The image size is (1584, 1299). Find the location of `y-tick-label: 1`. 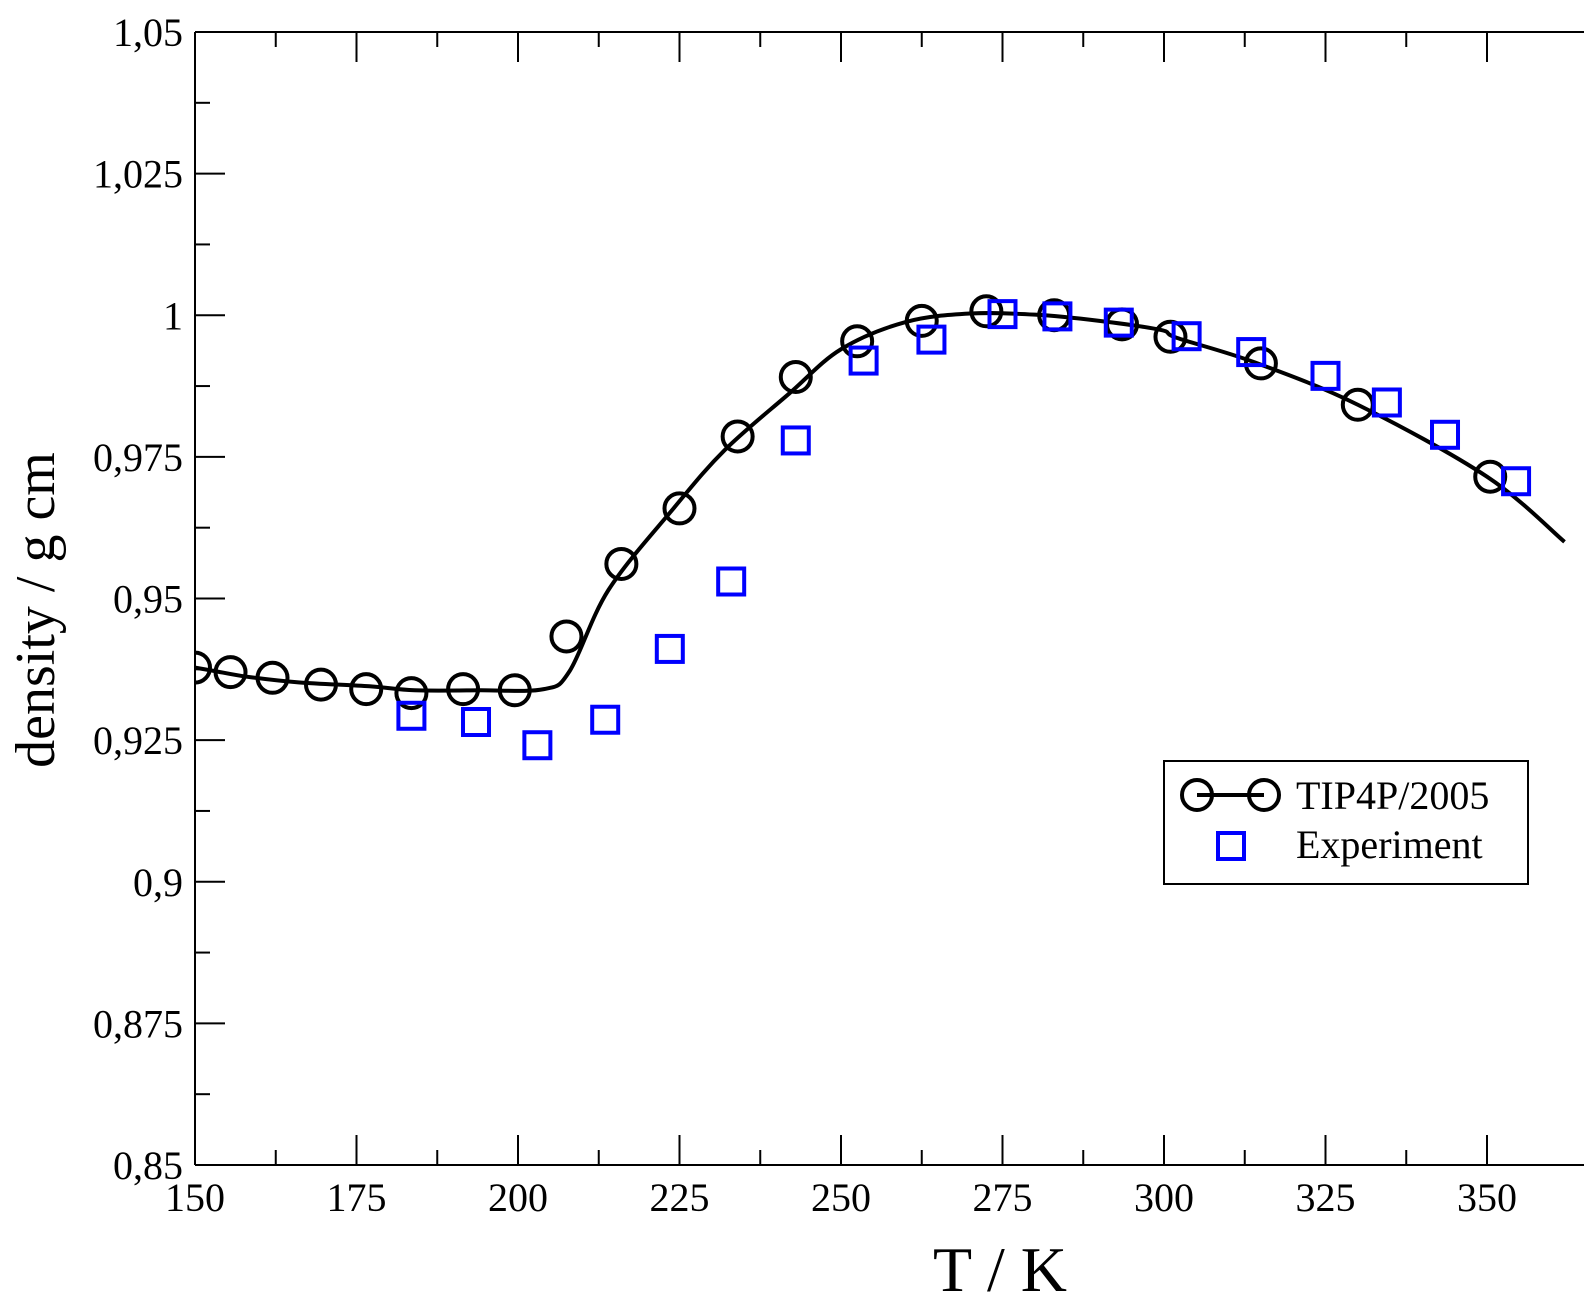

y-tick-label: 1 is located at coordinates (173, 315).